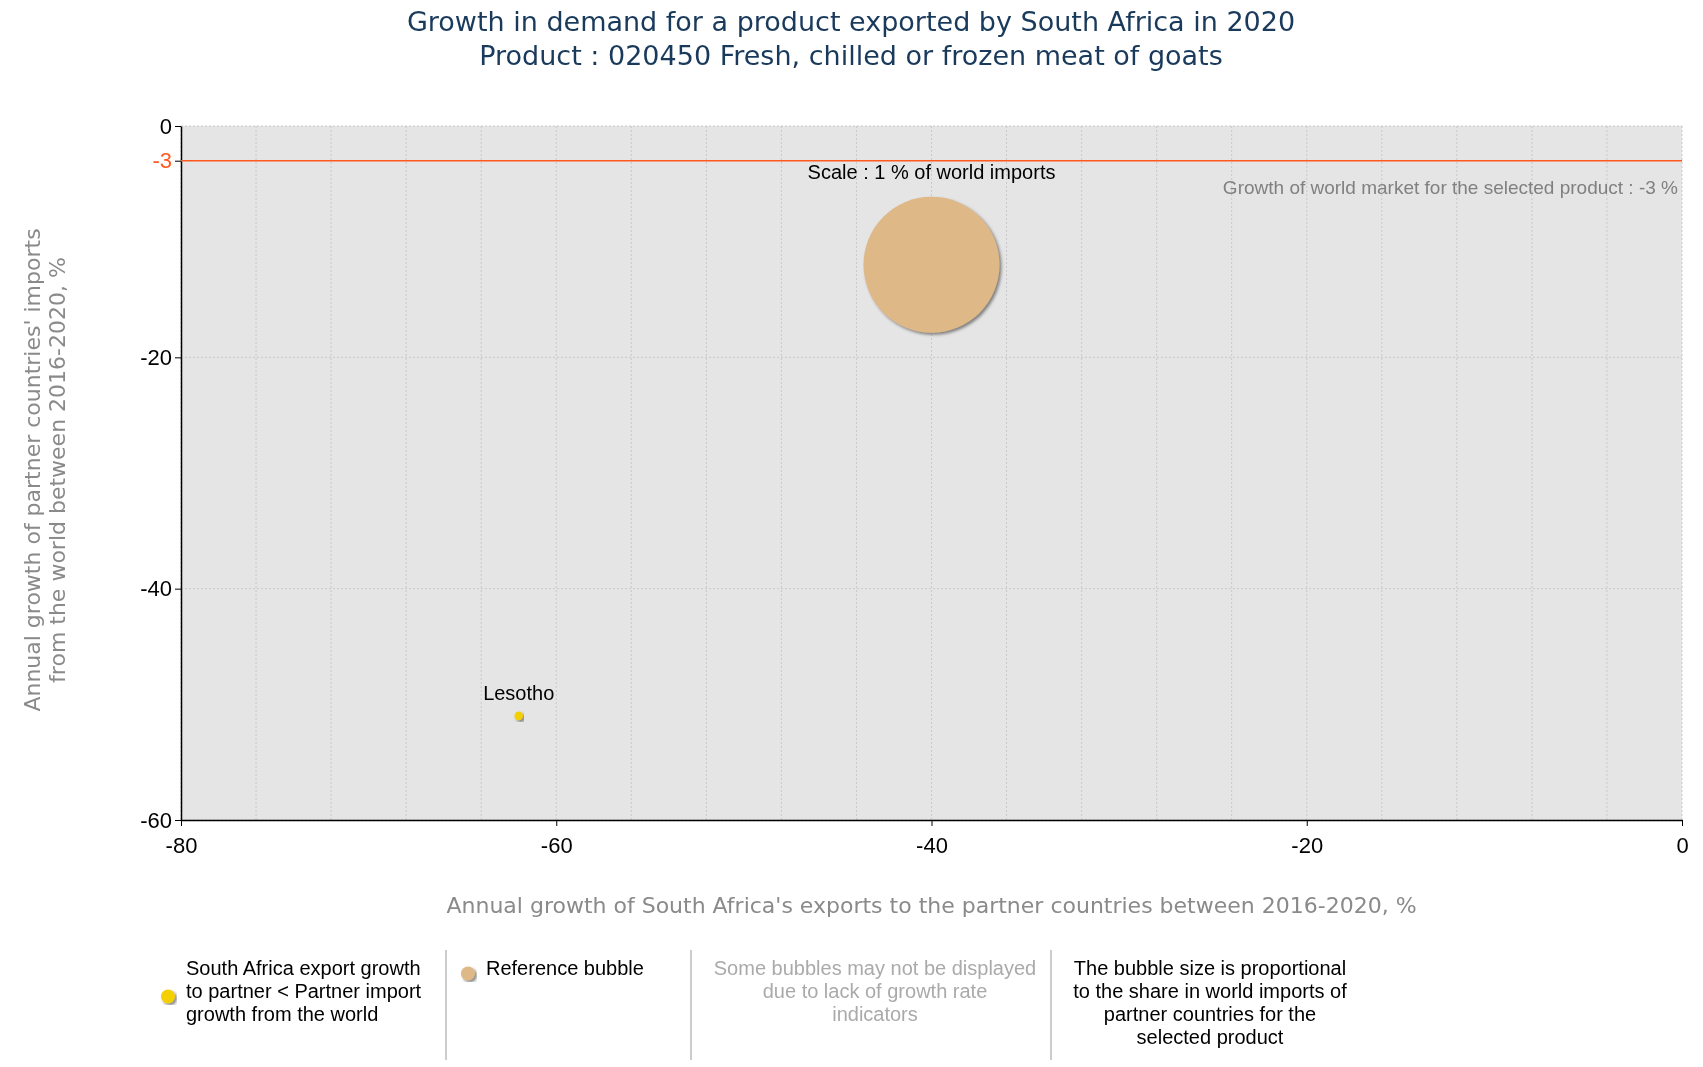  Describe the element at coordinates (165, 126) in the screenshot. I see `y-tick-label: 0` at that location.